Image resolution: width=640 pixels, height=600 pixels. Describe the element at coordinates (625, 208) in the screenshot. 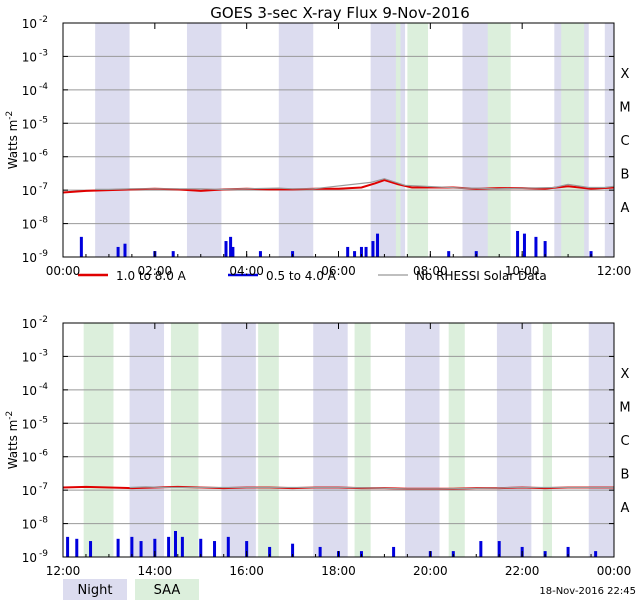

I see `panel-0-class-label-A: A` at that location.